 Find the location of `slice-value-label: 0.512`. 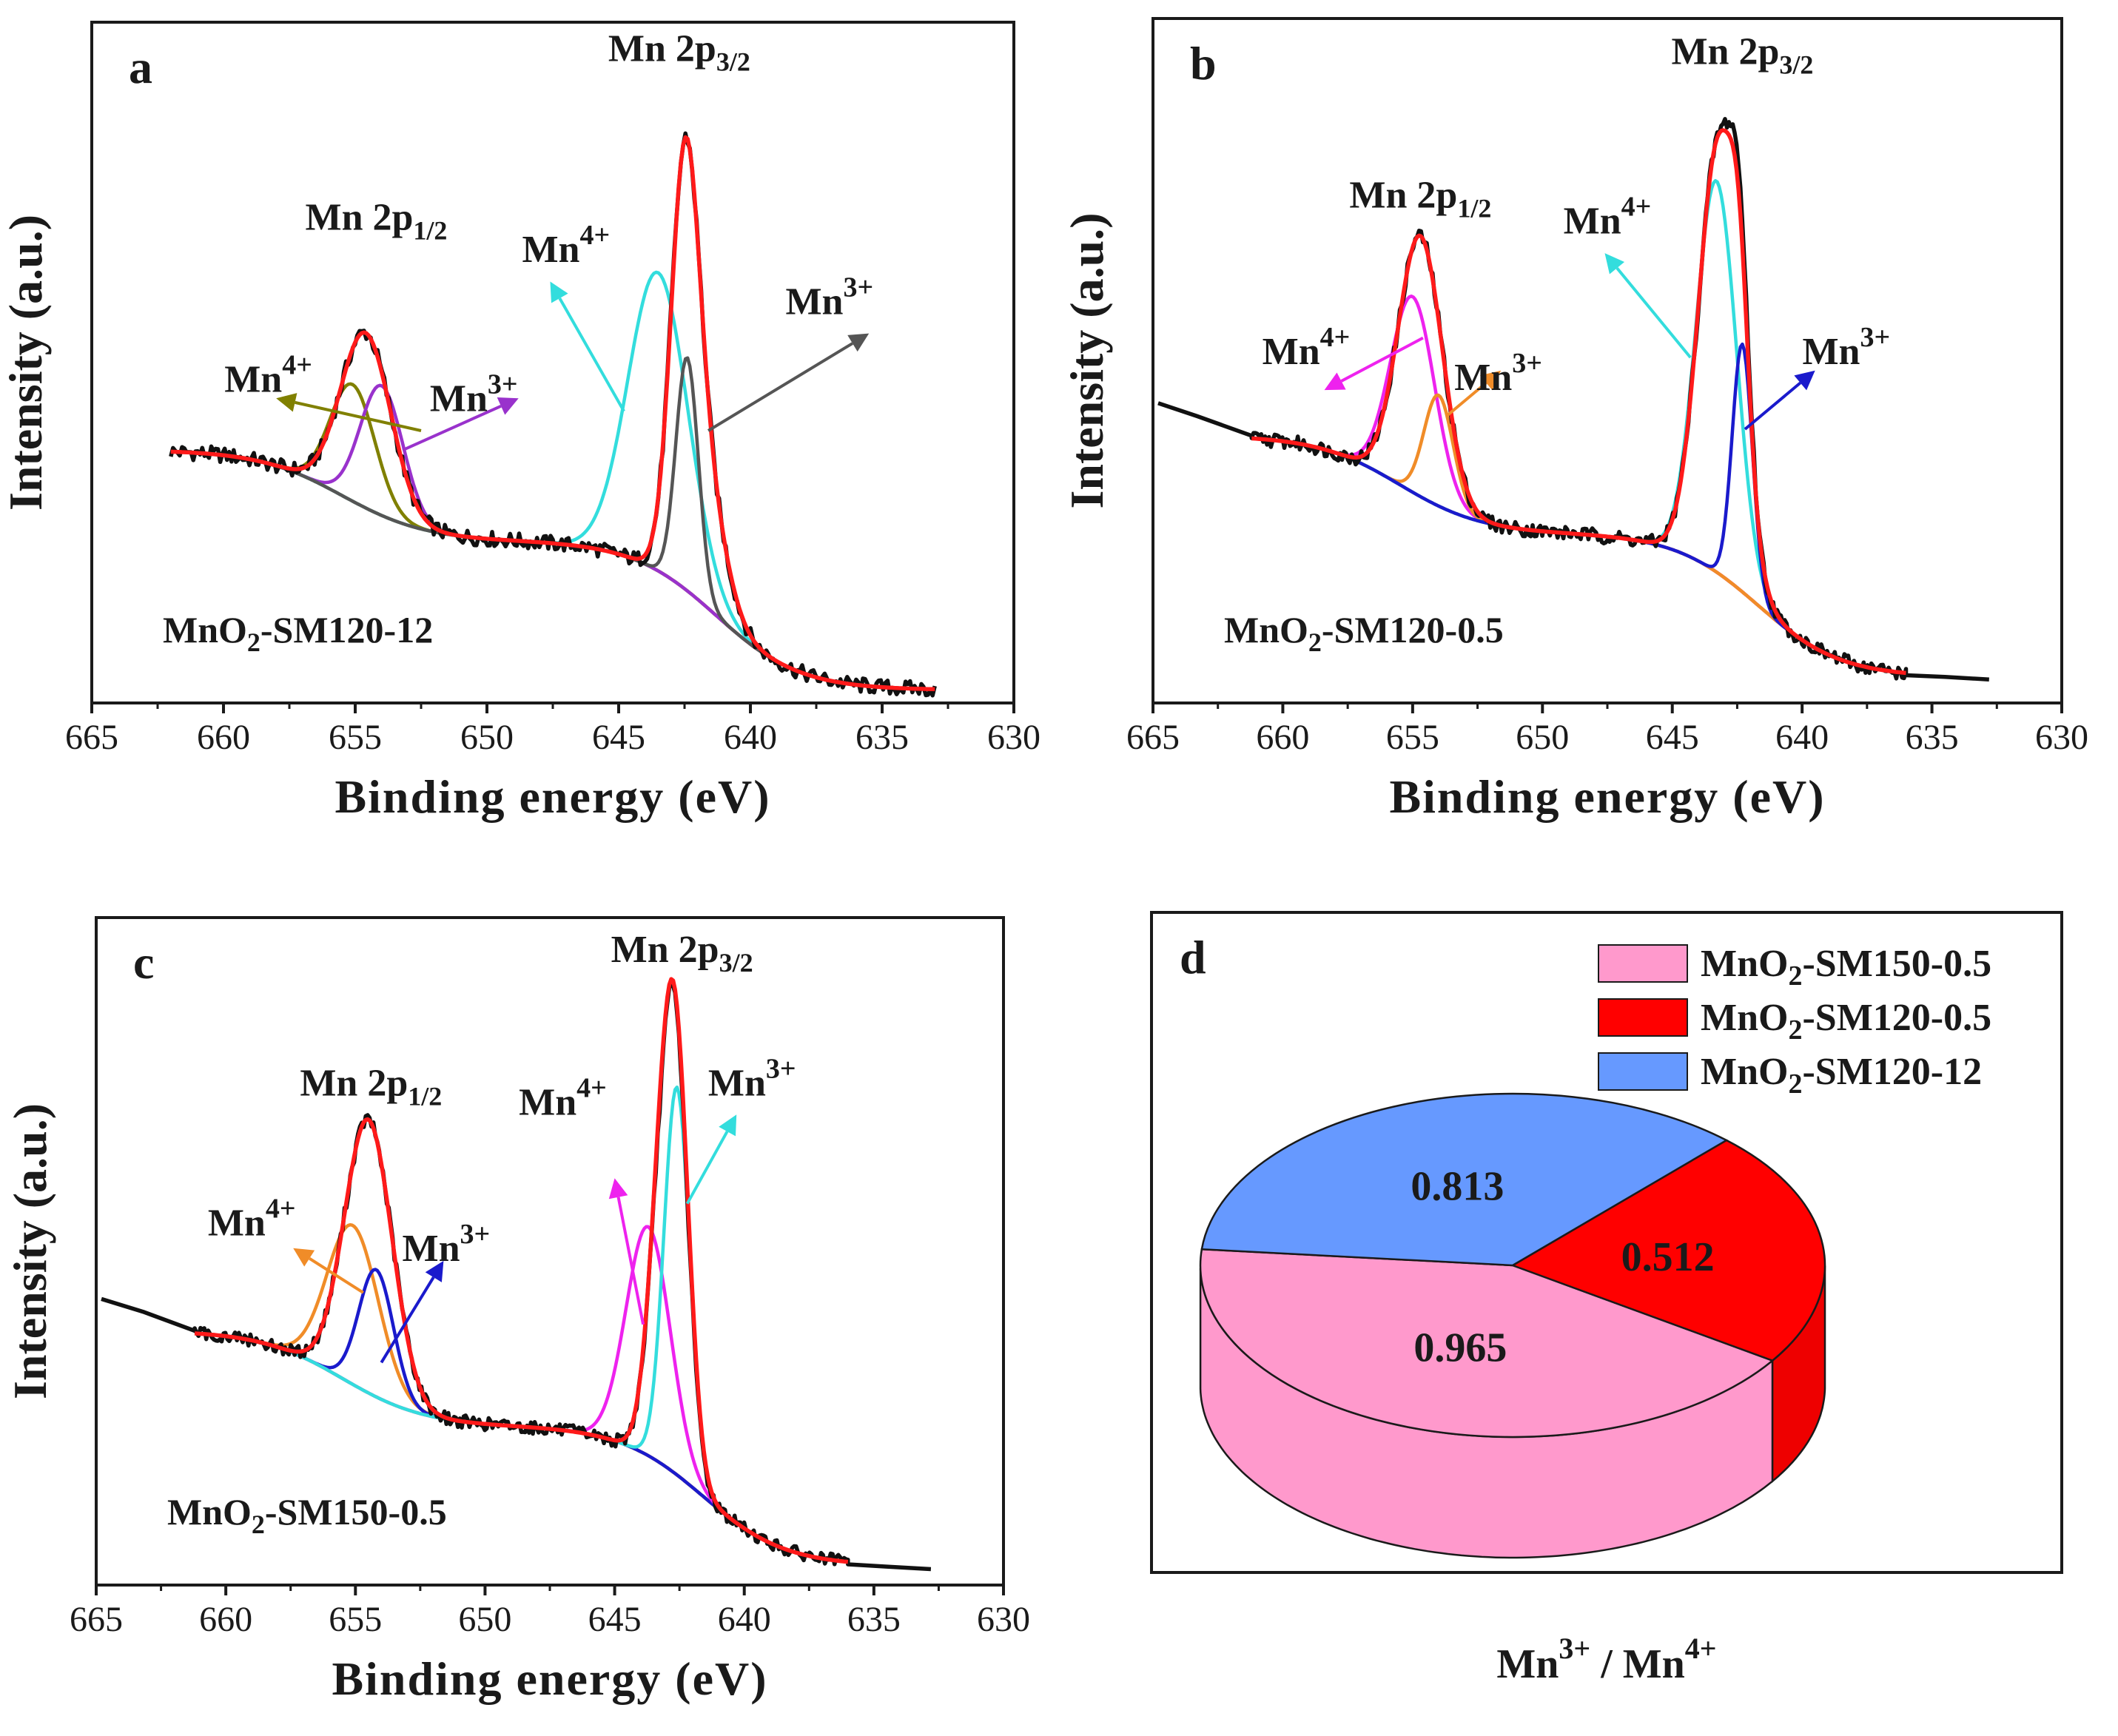

slice-value-label: 0.512 is located at coordinates (1668, 1257).